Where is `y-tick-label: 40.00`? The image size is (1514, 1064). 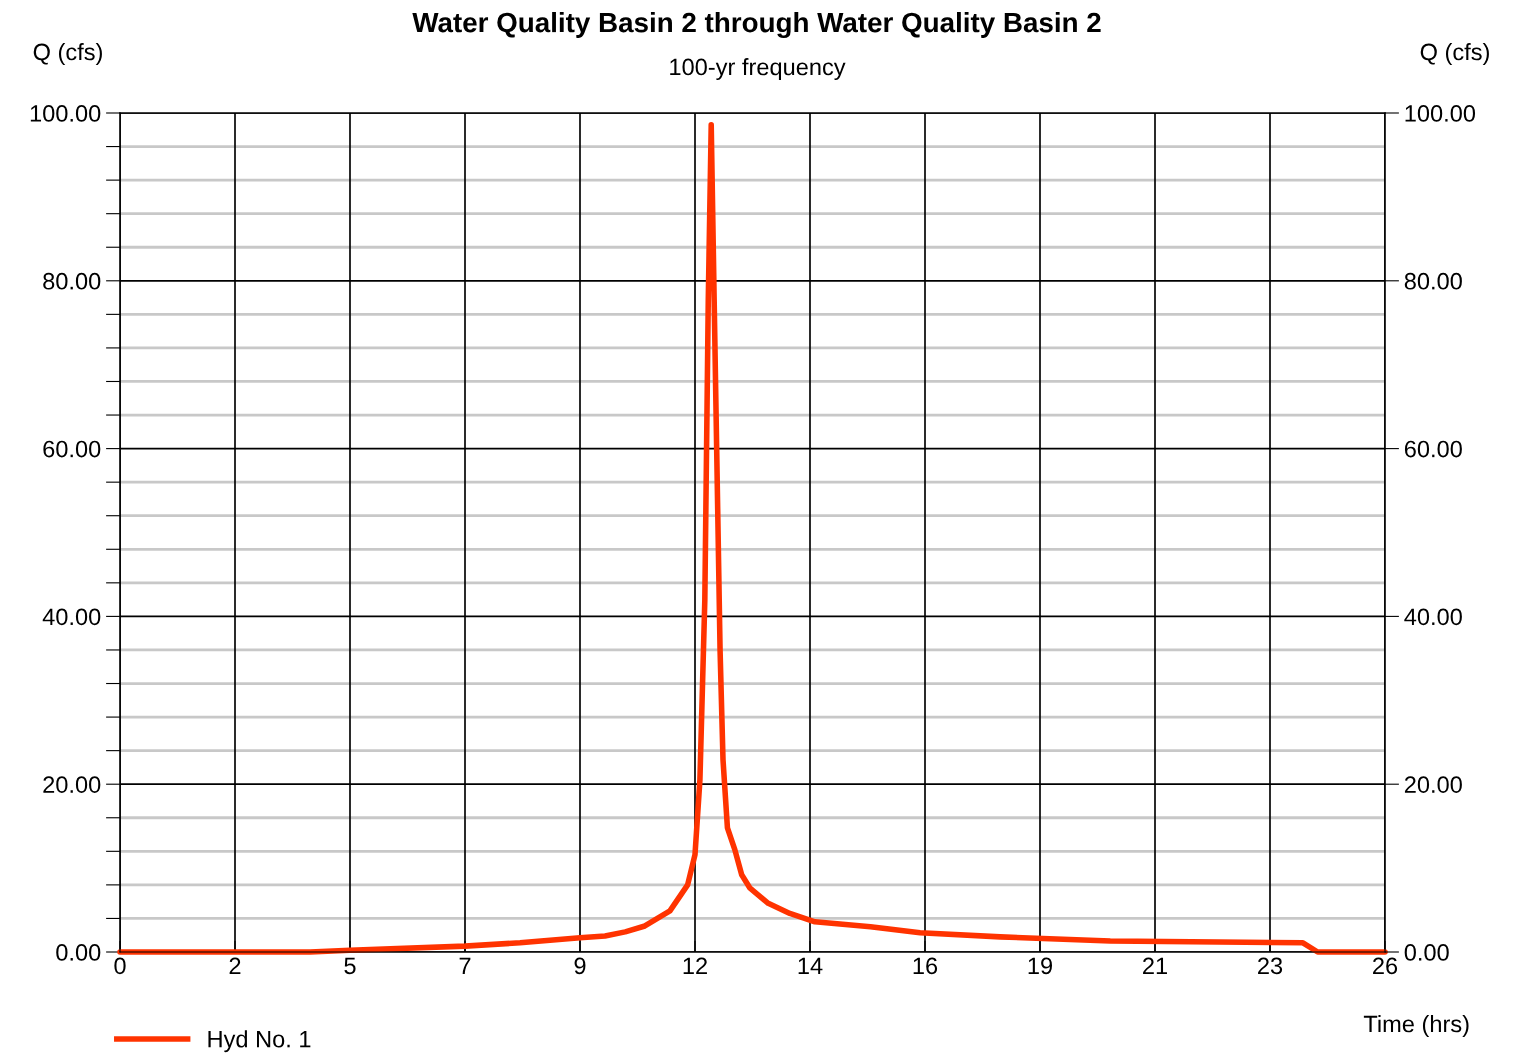 y-tick-label: 40.00 is located at coordinates (71, 617).